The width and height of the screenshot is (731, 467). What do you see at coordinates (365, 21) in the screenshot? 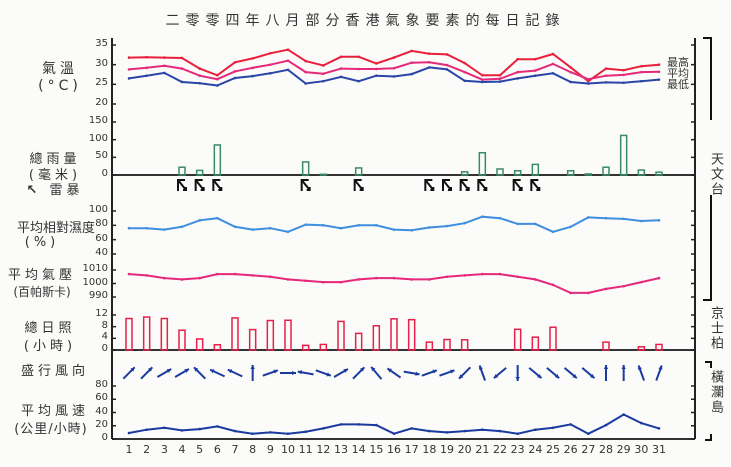
I see `chart-title: 二零零四年八月部分香港氣象要素的每日記錄` at bounding box center [365, 21].